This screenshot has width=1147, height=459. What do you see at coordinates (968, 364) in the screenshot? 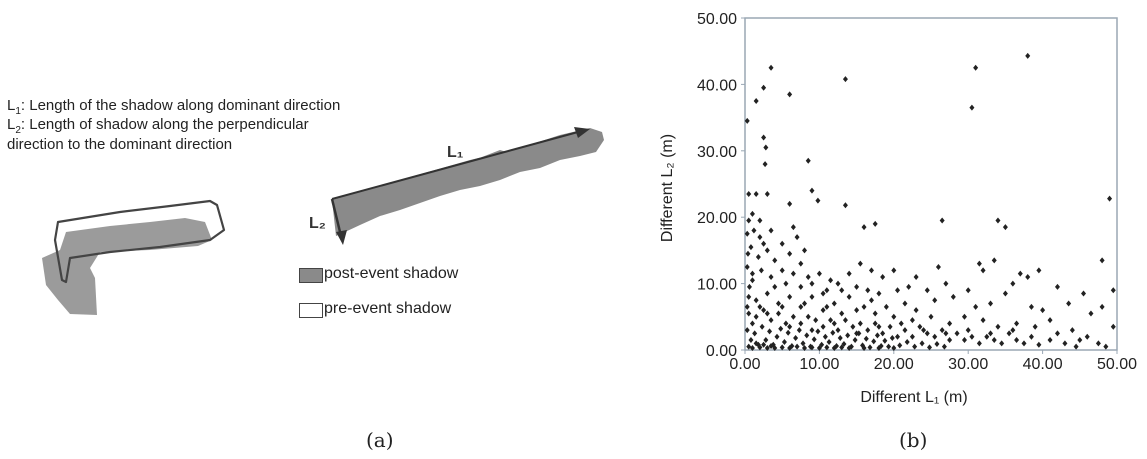
I see `x-tick-label: 30.00` at bounding box center [968, 364].